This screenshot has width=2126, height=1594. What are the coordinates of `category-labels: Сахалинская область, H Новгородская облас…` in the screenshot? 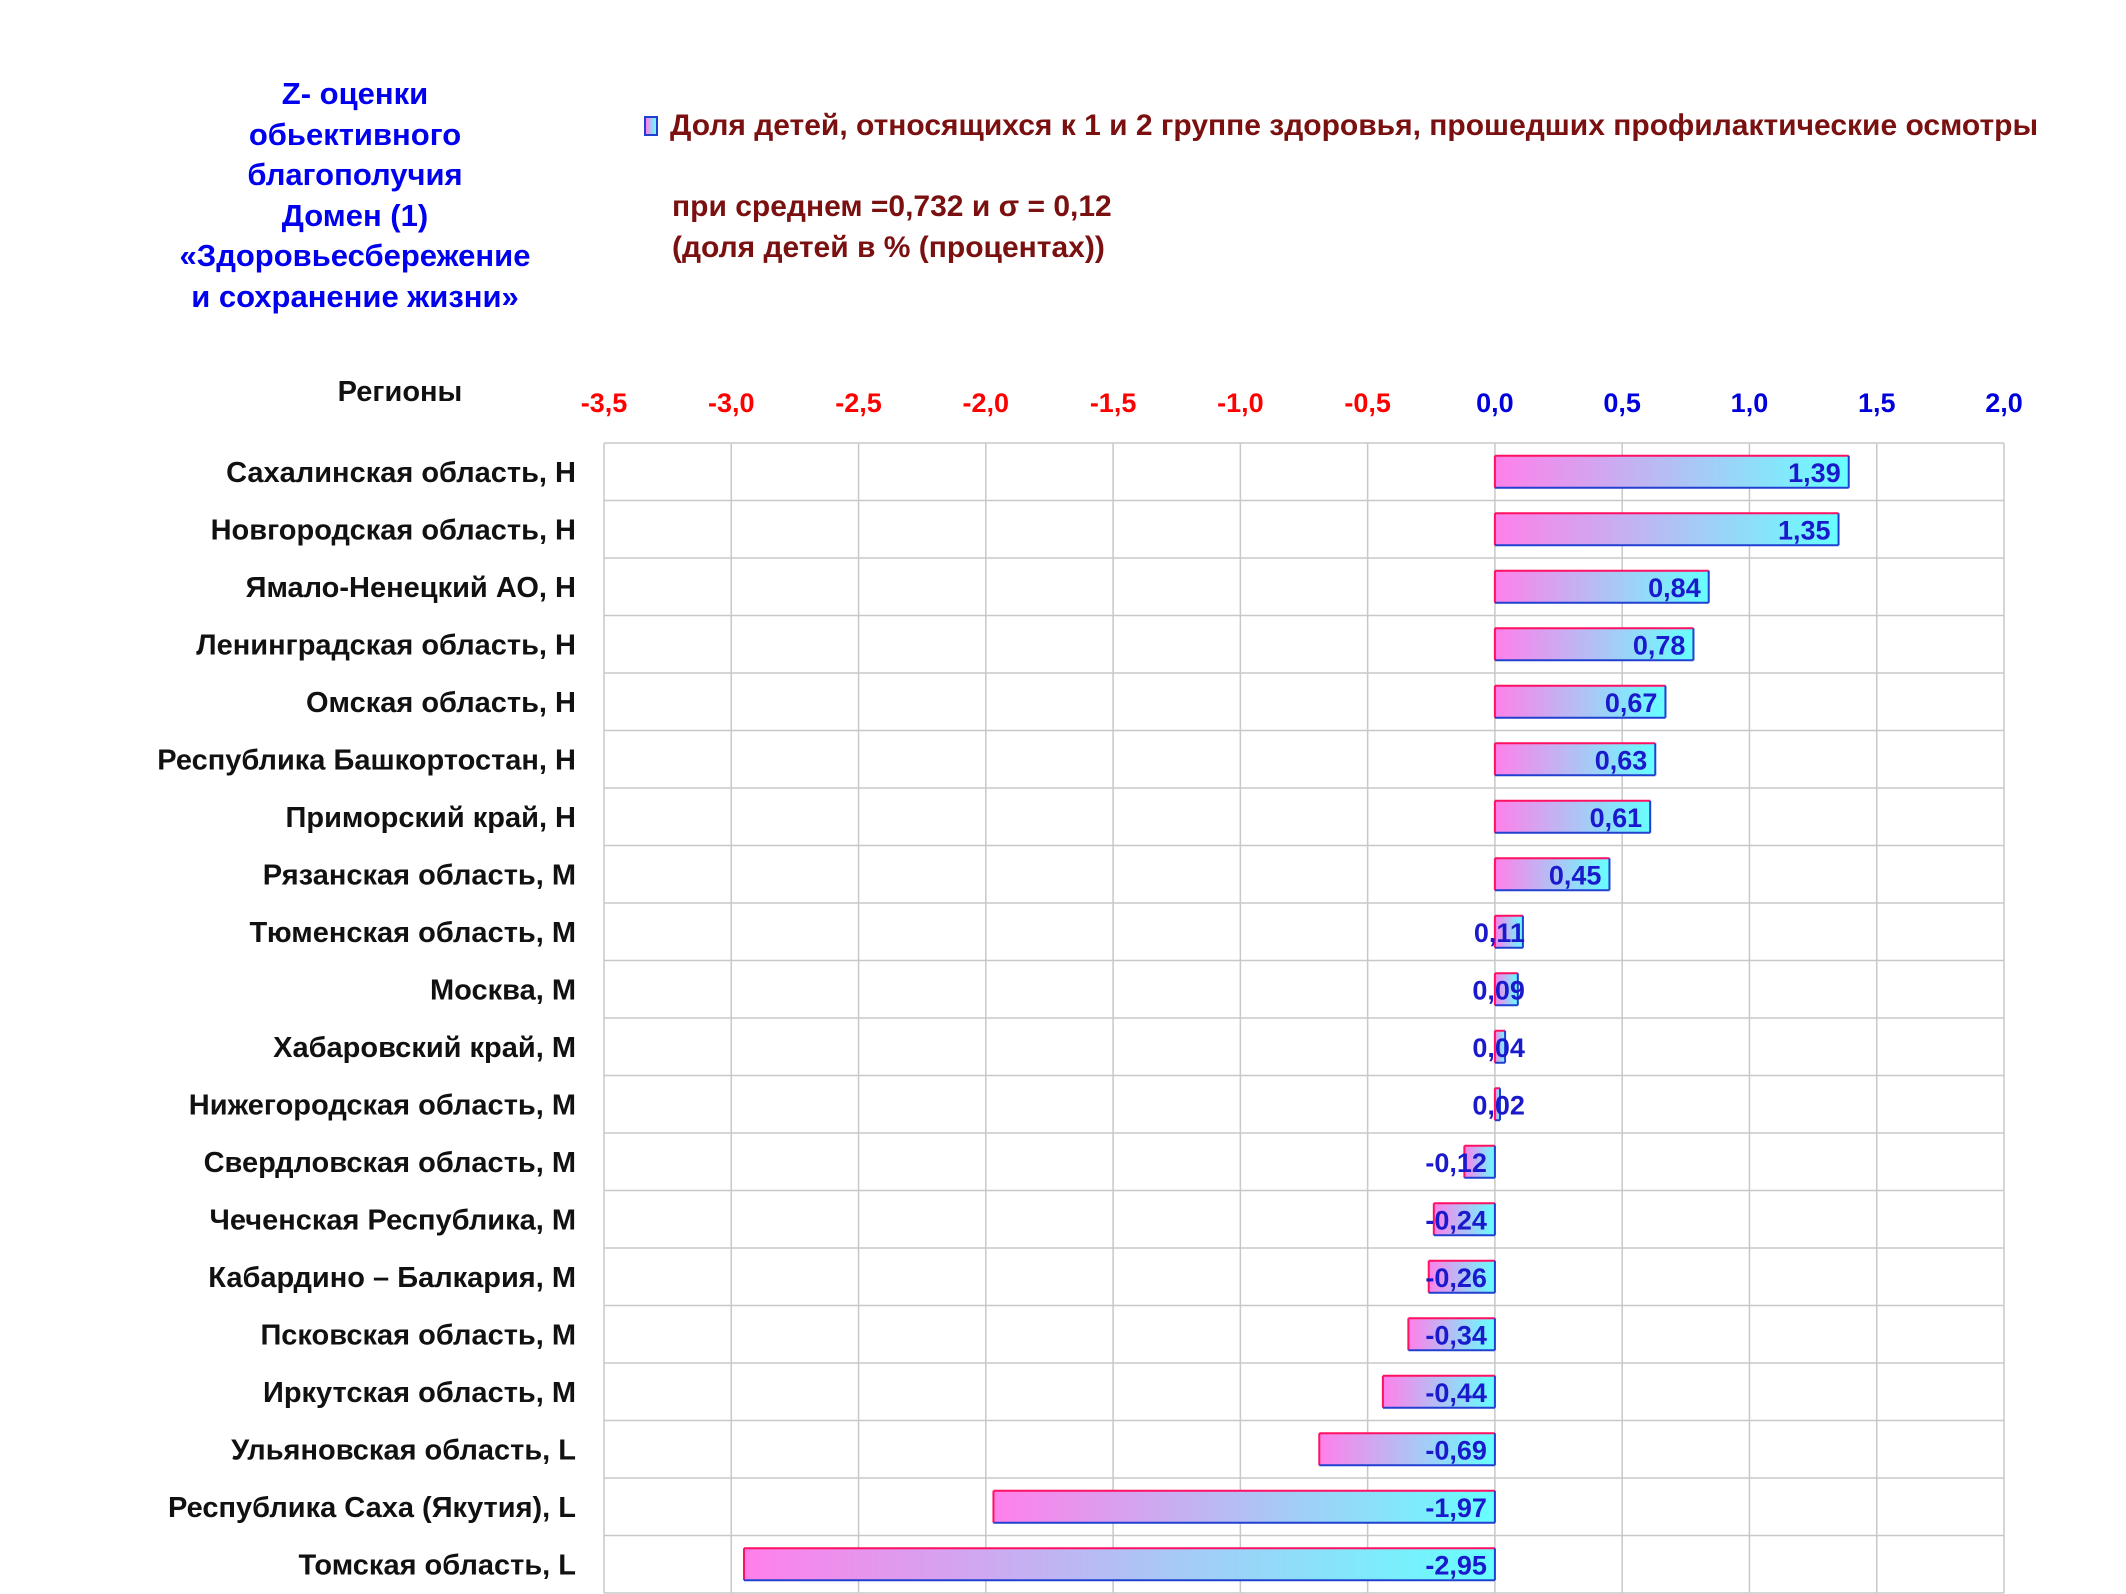 It's located at (366, 1019).